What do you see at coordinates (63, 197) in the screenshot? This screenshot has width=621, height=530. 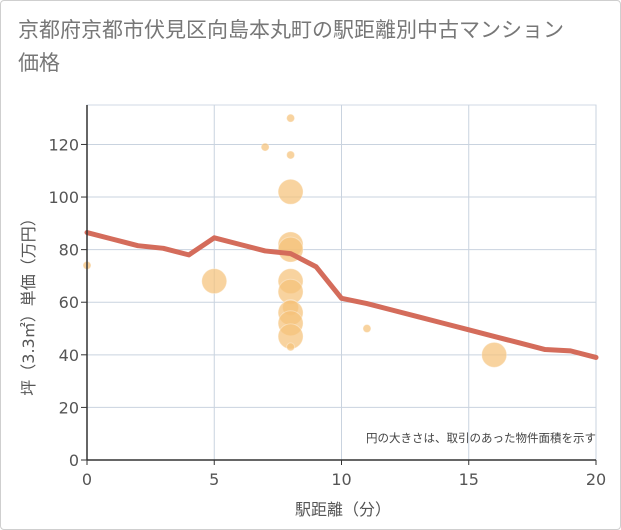 I see `y-tick-label: 100` at bounding box center [63, 197].